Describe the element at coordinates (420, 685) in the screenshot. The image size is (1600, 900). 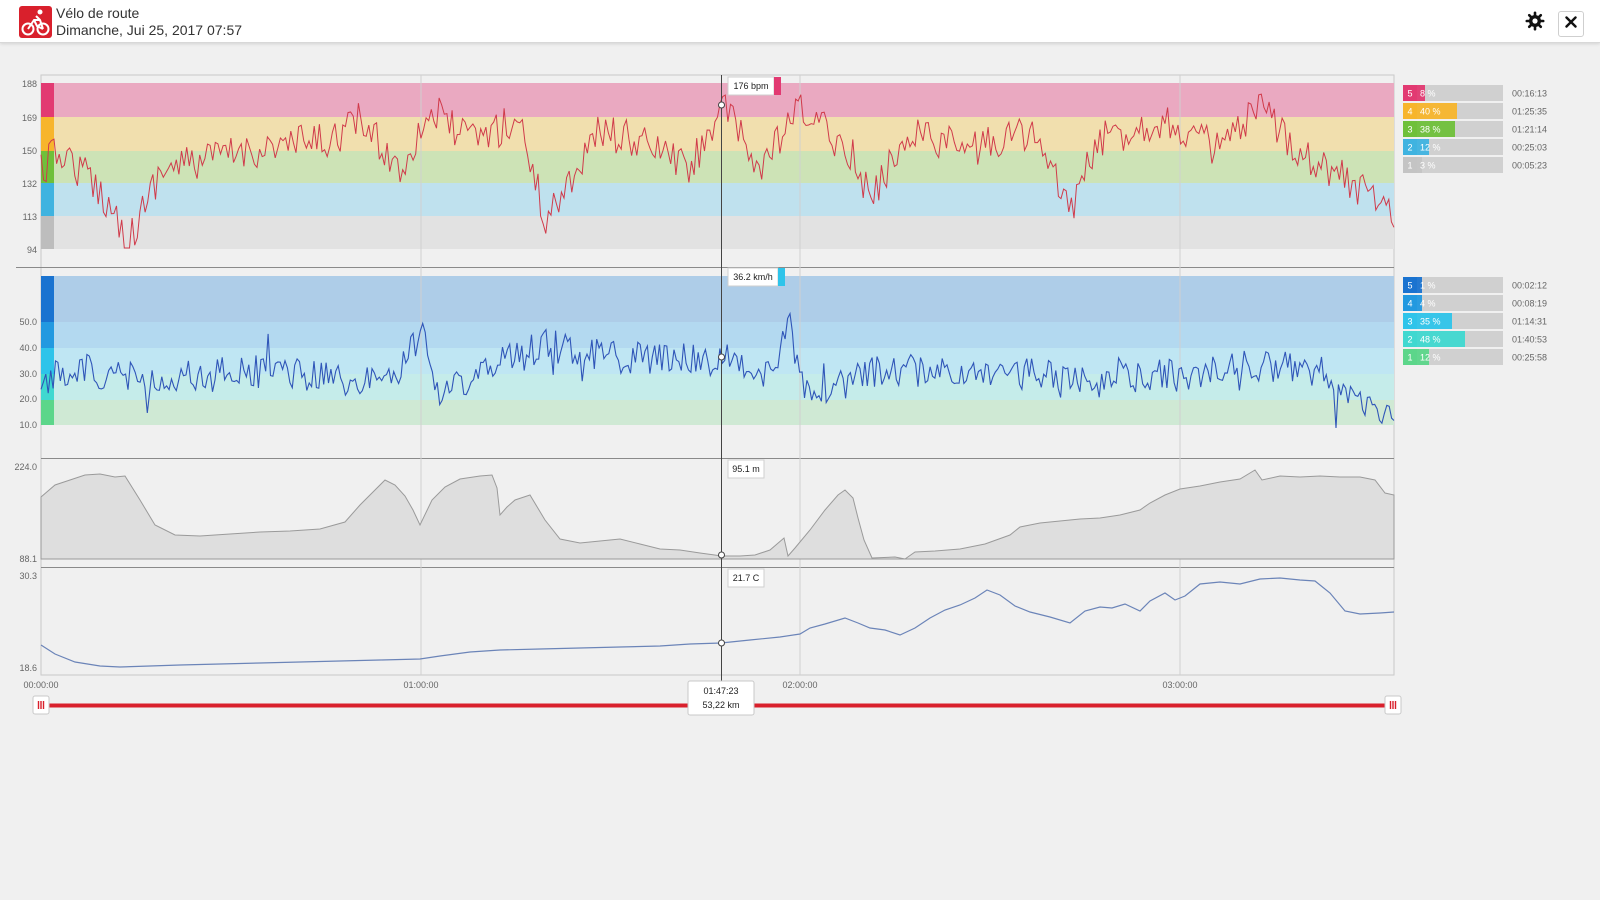
I see `time-tick: 01:00:00` at that location.